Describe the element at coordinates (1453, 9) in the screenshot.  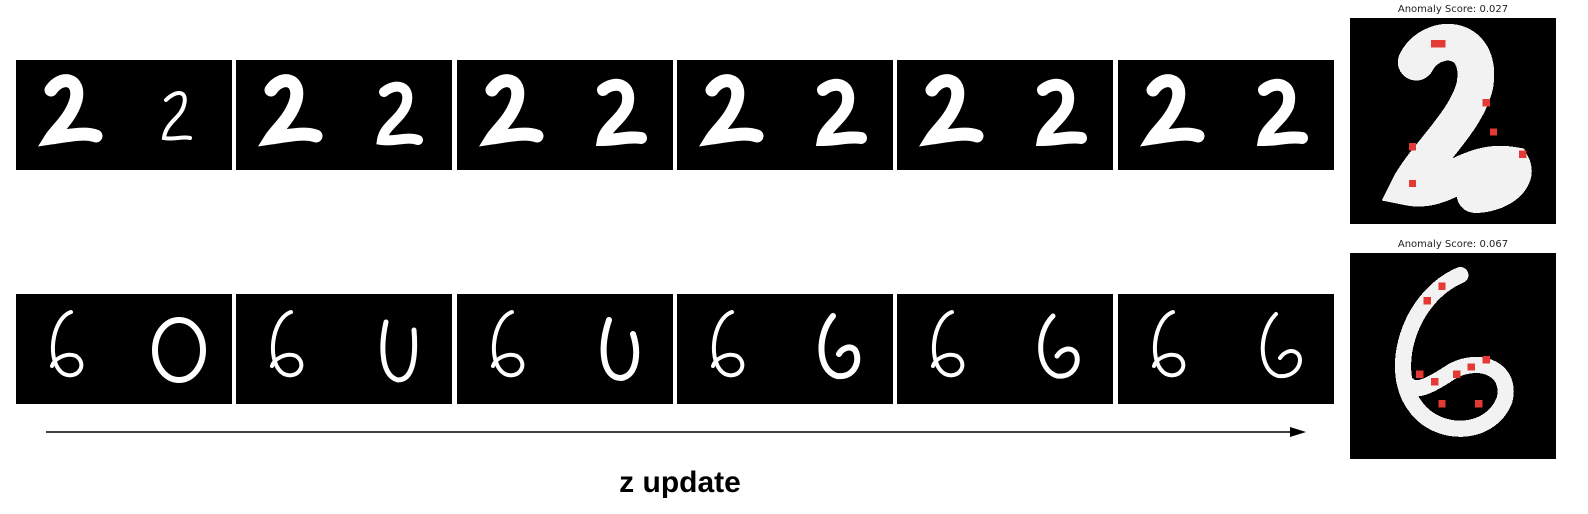
I see `row1-anomaly-score: Anomaly Score: 0.027` at that location.